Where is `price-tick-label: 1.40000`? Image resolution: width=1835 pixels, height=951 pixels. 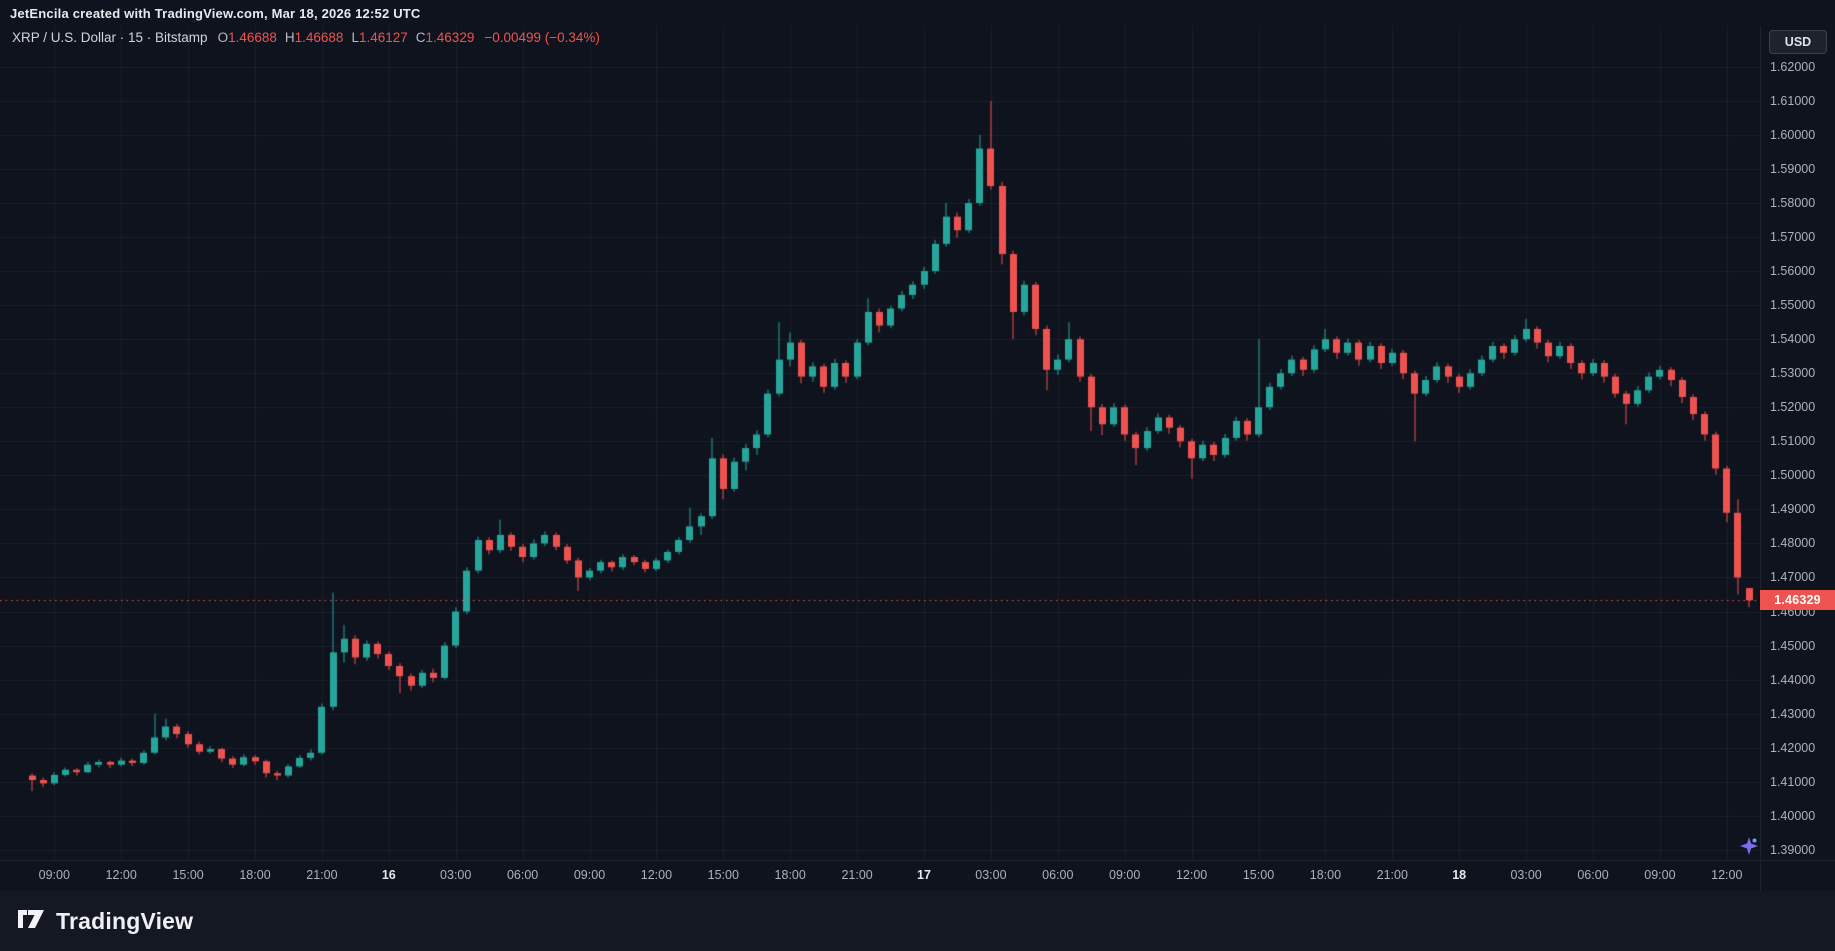 price-tick-label: 1.40000 is located at coordinates (1793, 815).